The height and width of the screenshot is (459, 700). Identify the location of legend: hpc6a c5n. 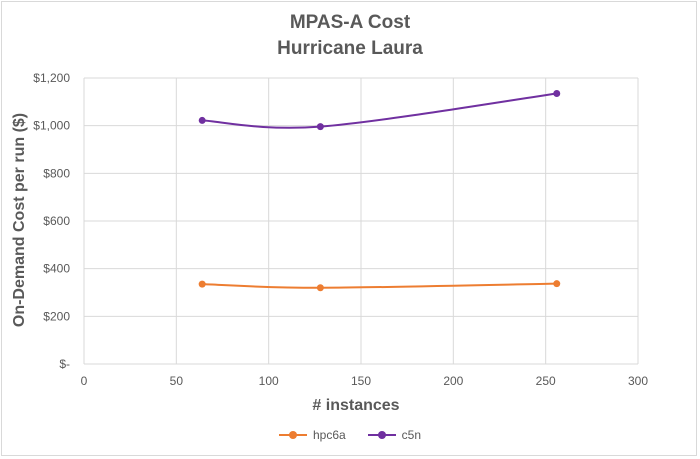
(350, 435).